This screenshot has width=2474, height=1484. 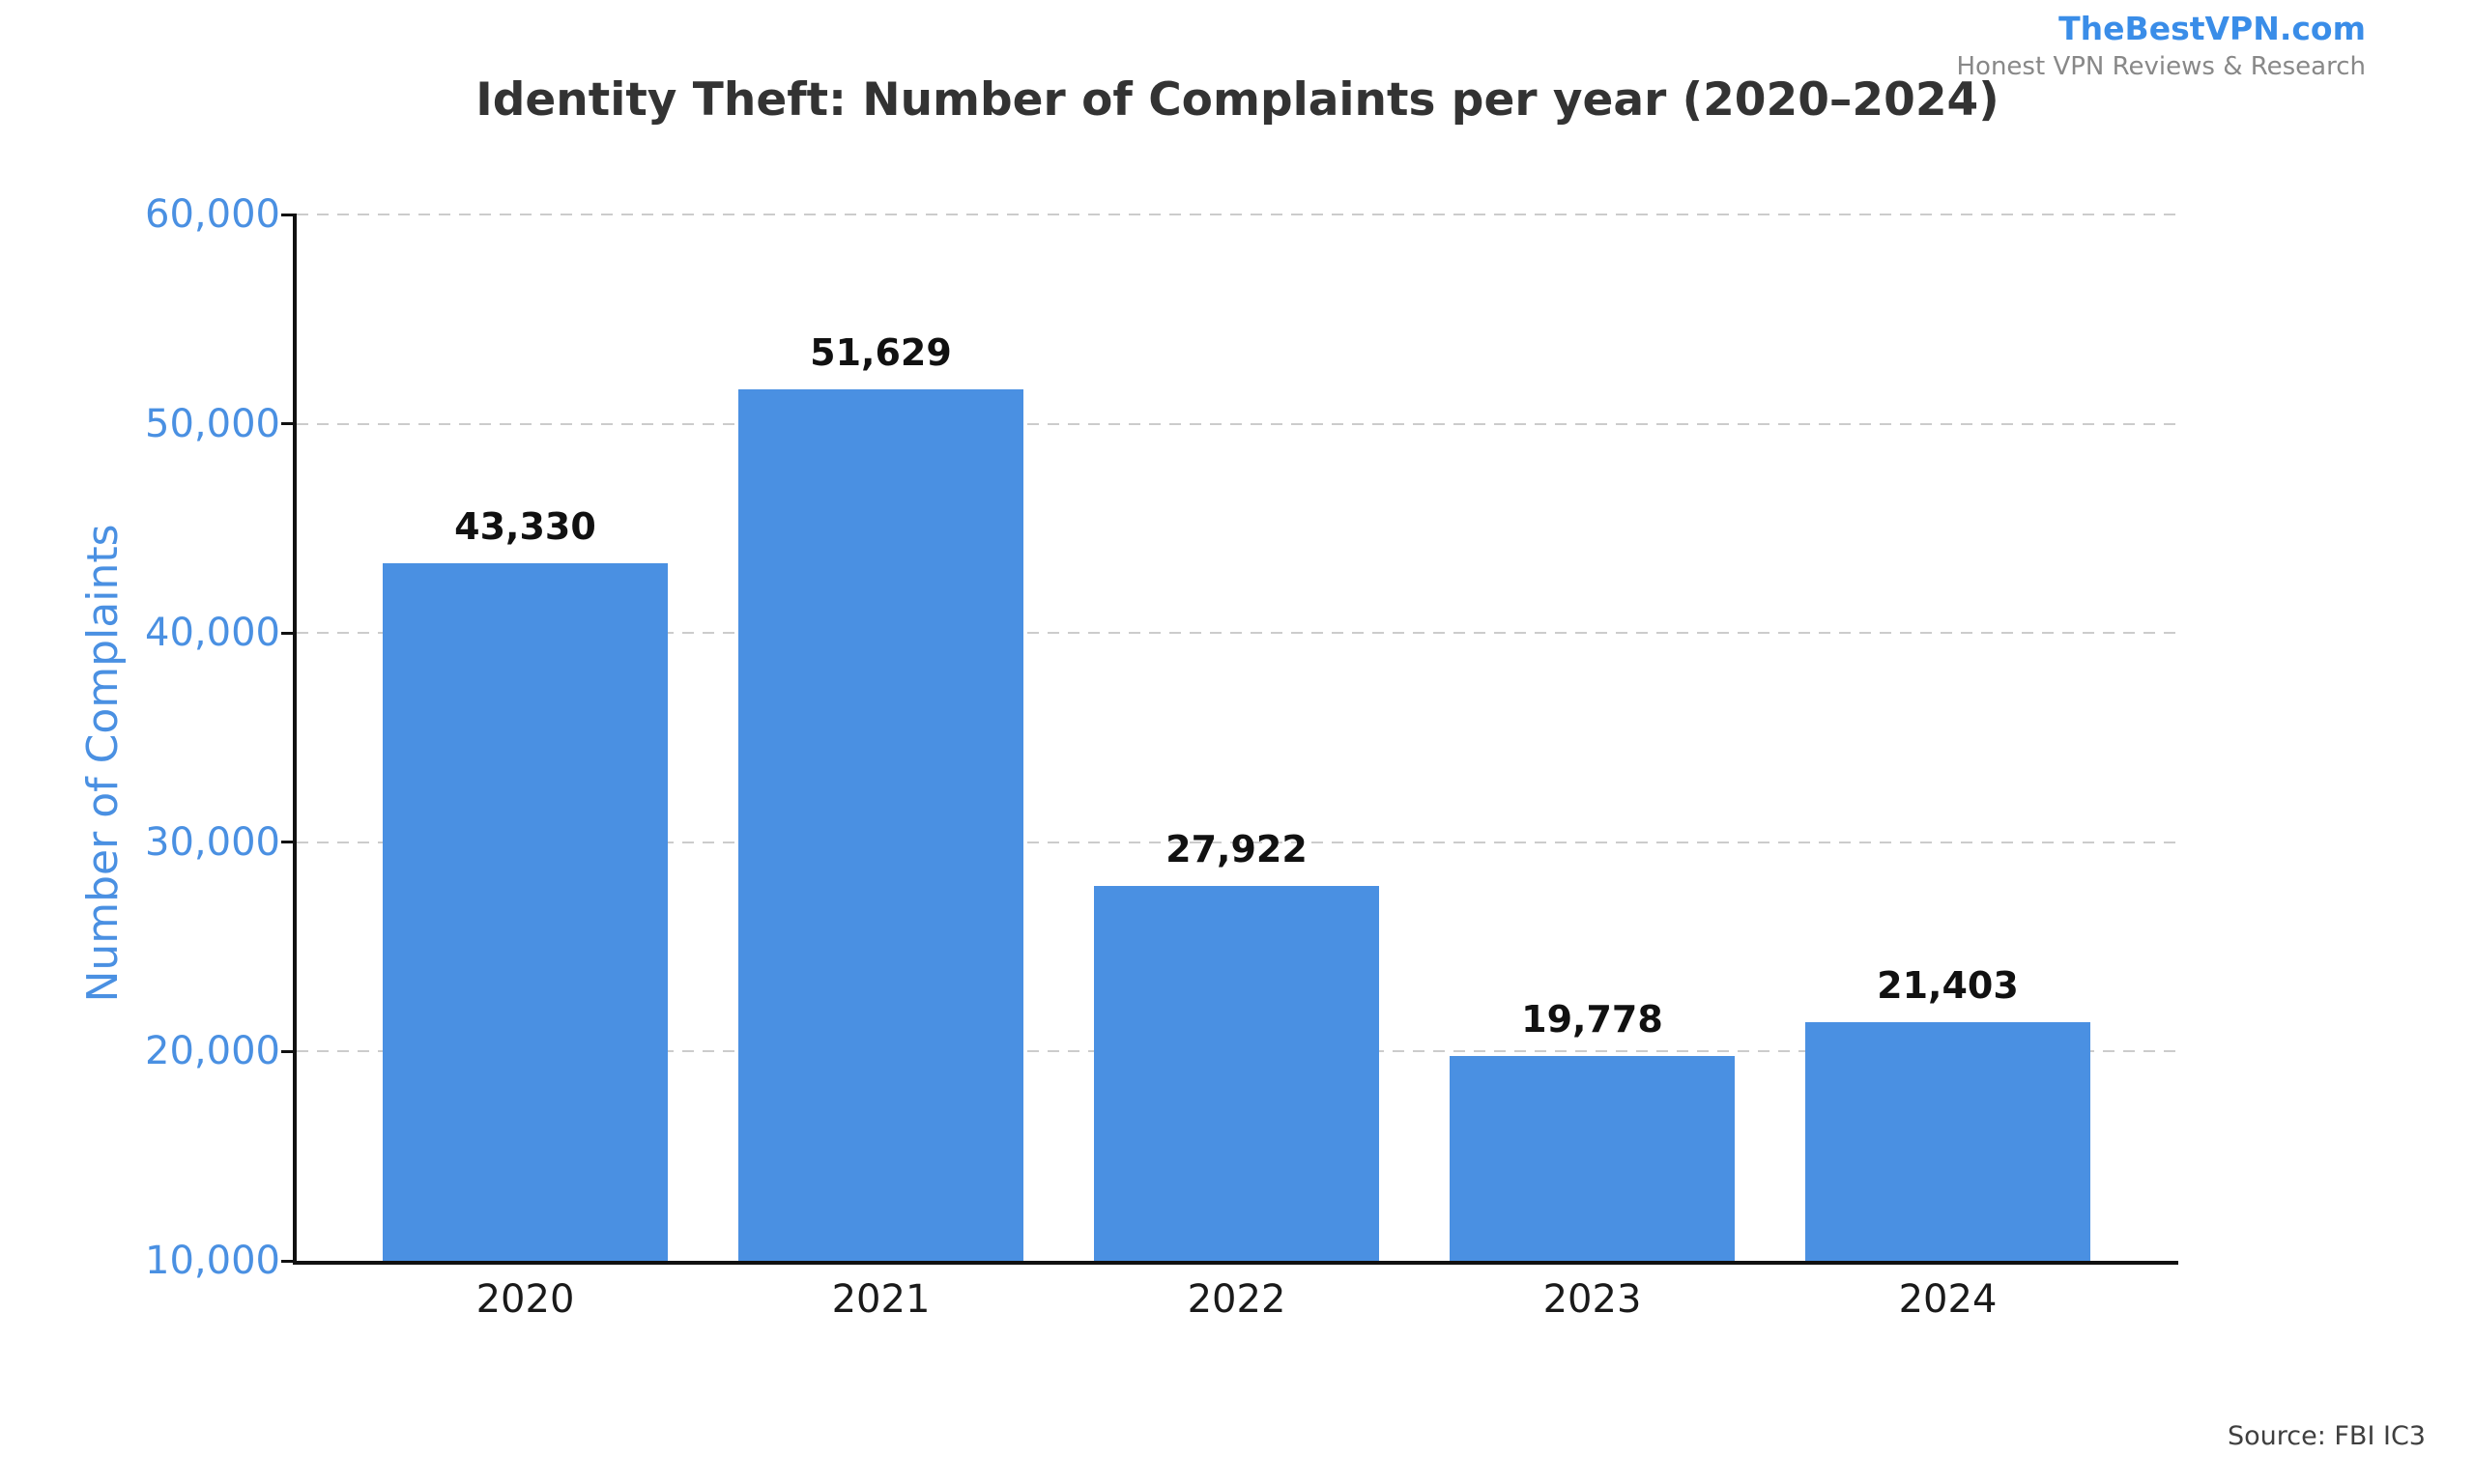 What do you see at coordinates (213, 633) in the screenshot?
I see `y-tick-label: 40,000` at bounding box center [213, 633].